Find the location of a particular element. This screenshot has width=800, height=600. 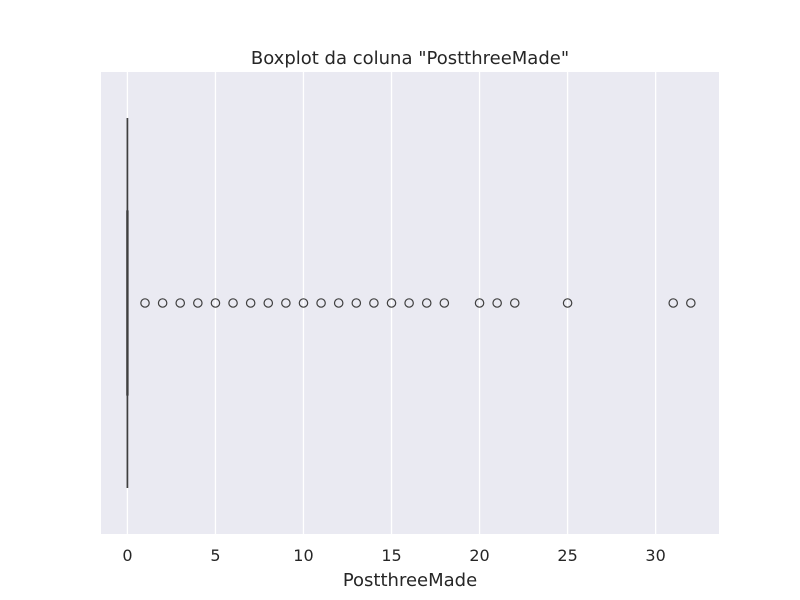

x-ticks: 0 5 10 15 20 25 30 is located at coordinates (393, 555).